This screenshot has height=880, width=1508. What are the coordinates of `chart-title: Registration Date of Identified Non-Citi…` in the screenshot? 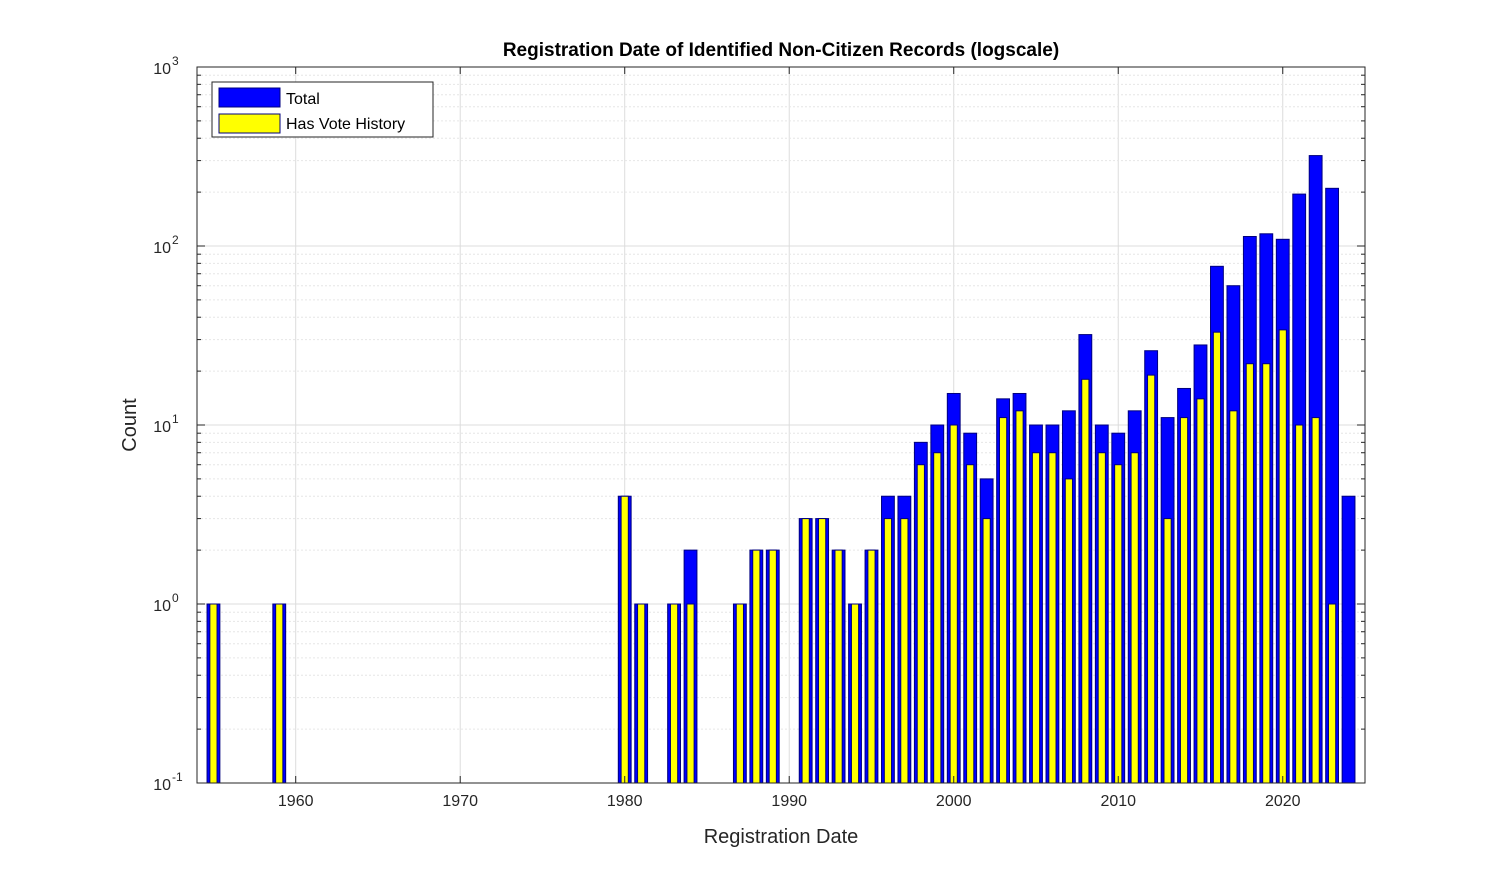 It's located at (781, 50).